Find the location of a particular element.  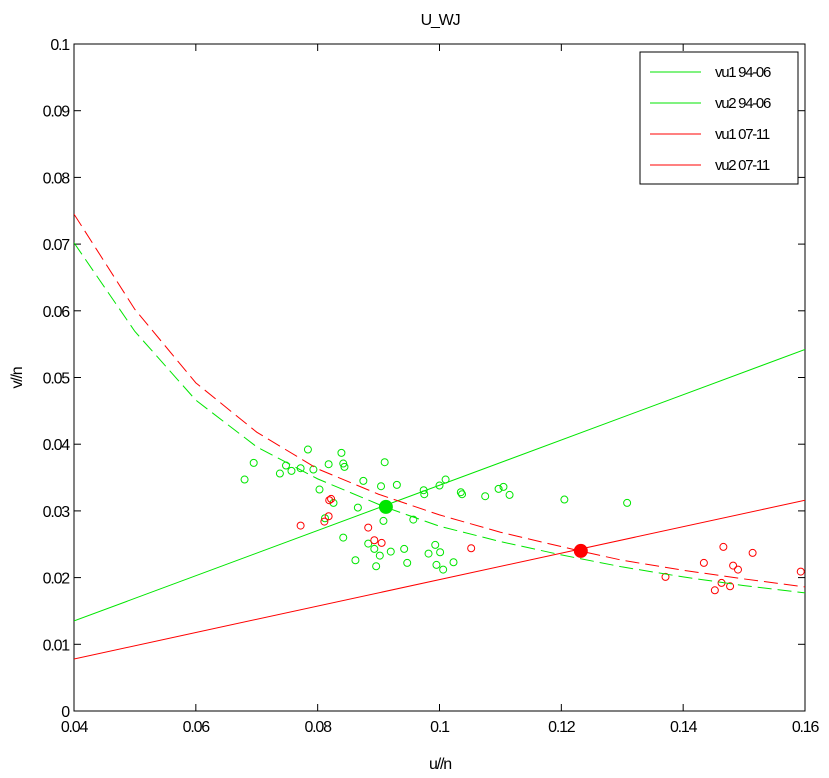

legend: vu1 94-06 vu2 94-06 vu1 07-11 vu2 07-11 is located at coordinates (719, 118).